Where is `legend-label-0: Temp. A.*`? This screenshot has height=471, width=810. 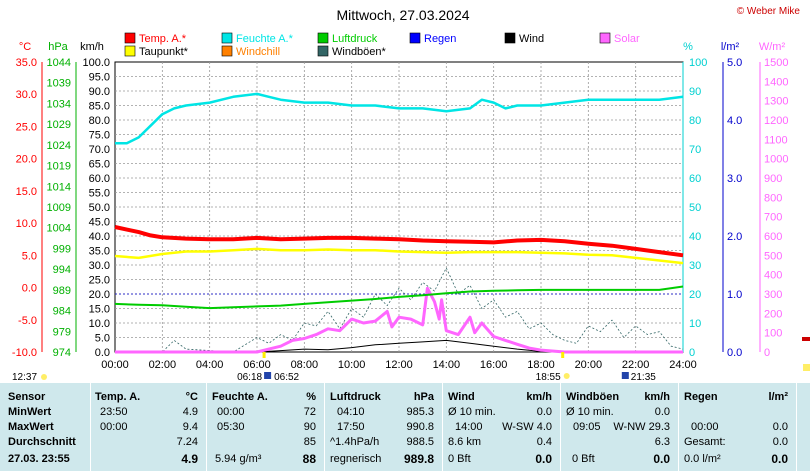
legend-label-0: Temp. A.* is located at coordinates (163, 39).